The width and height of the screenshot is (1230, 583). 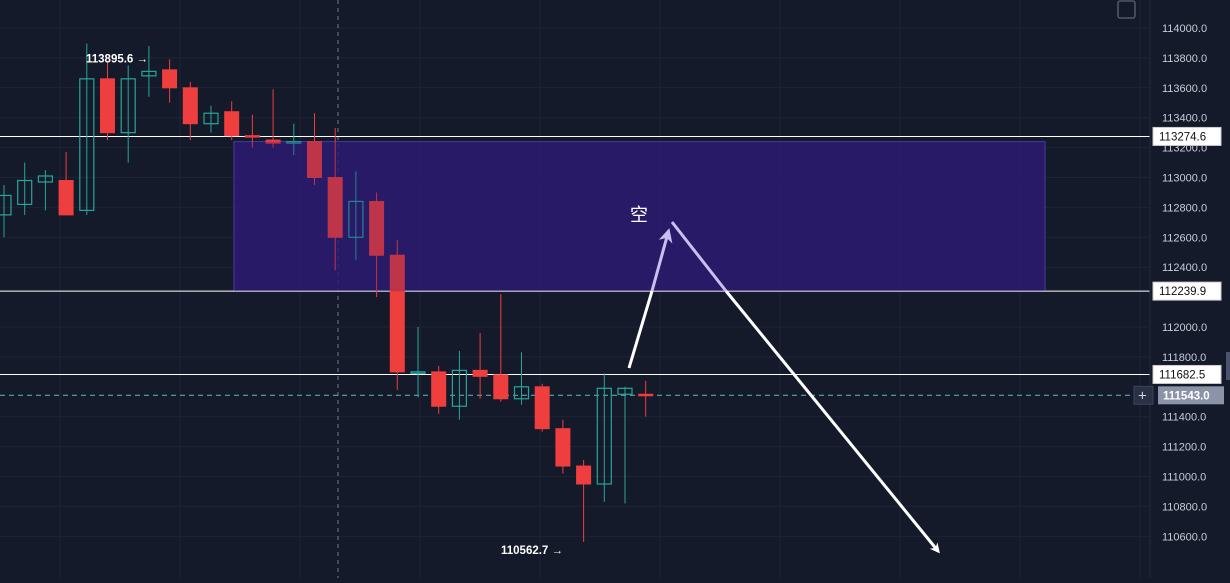 I want to click on y-tick-label: 112800.0, so click(x=1184, y=208).